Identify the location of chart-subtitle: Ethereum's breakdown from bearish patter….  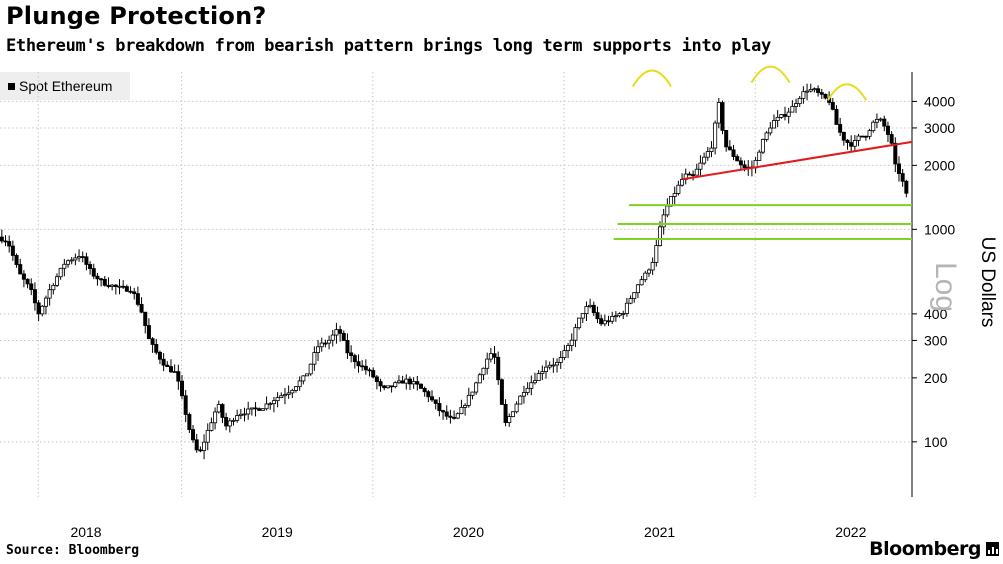
(388, 46).